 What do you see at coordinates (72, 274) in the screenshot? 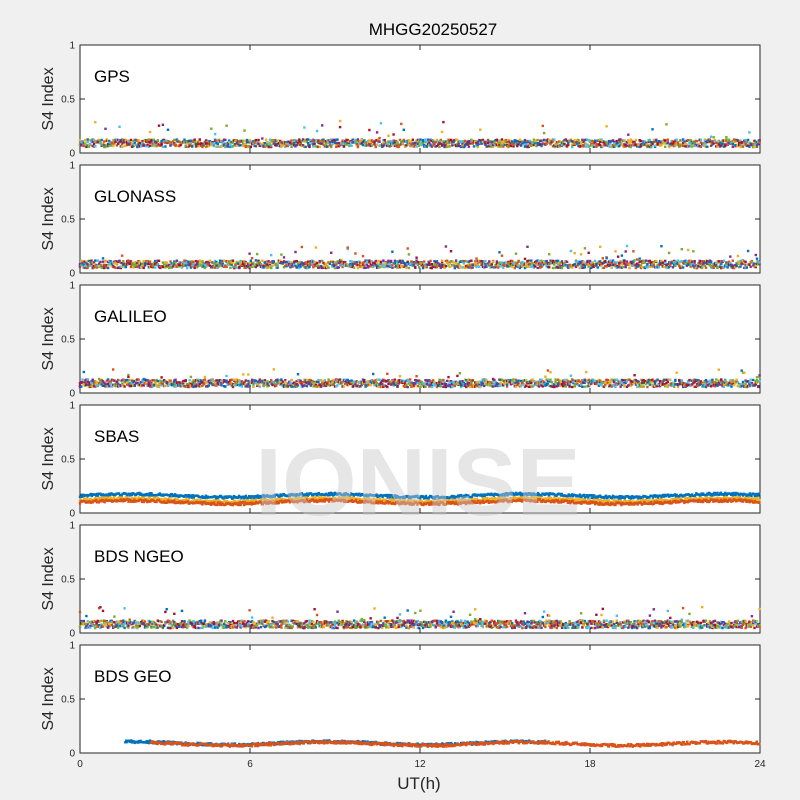
I see `y-tick-label: 0` at bounding box center [72, 274].